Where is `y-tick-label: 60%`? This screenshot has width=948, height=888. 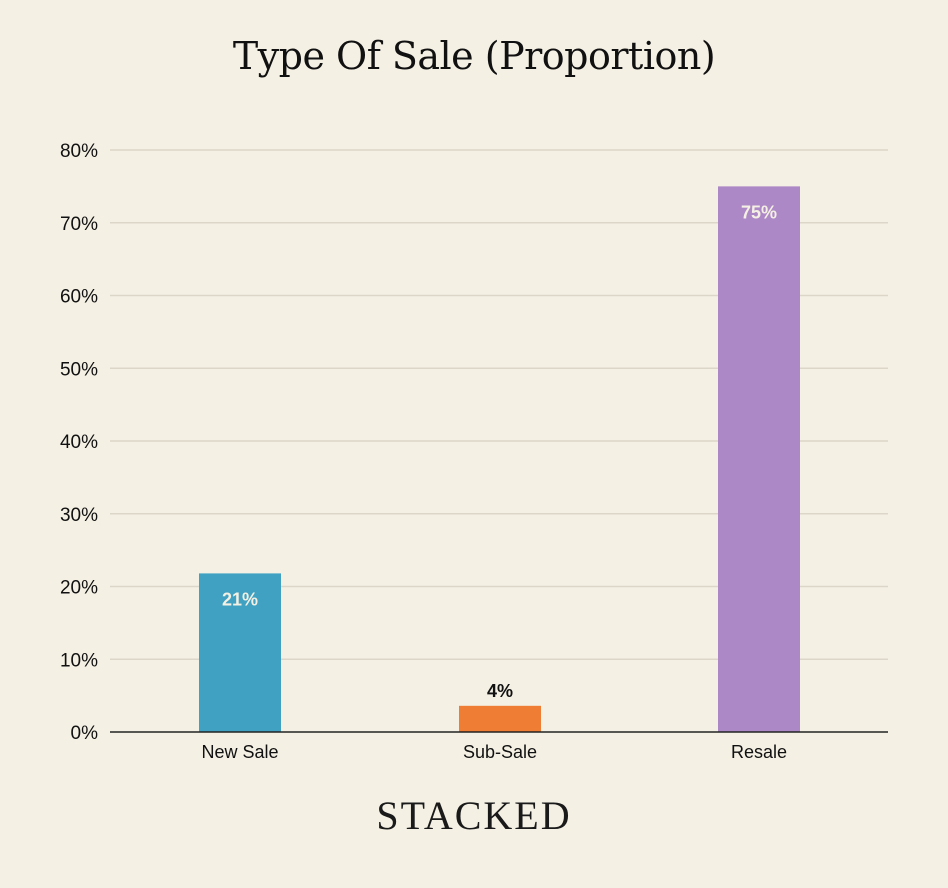
y-tick-label: 60% is located at coordinates (79, 297).